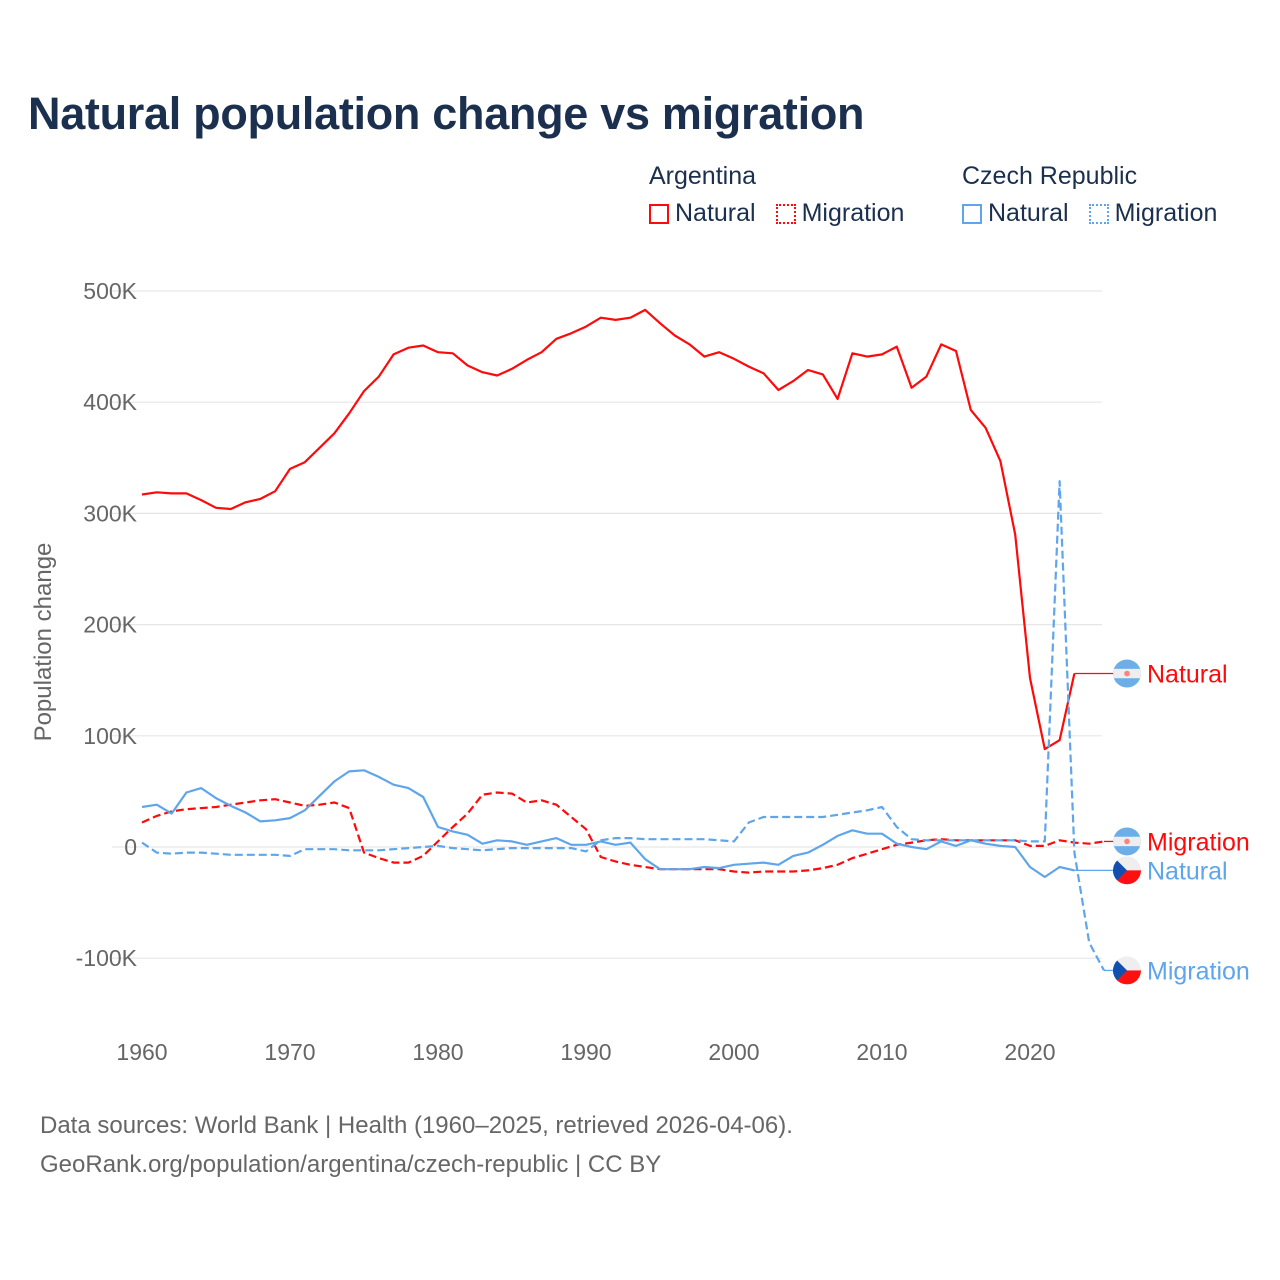 The width and height of the screenshot is (1280, 1280). What do you see at coordinates (437, 1052) in the screenshot?
I see `x-tick-label: 1980` at bounding box center [437, 1052].